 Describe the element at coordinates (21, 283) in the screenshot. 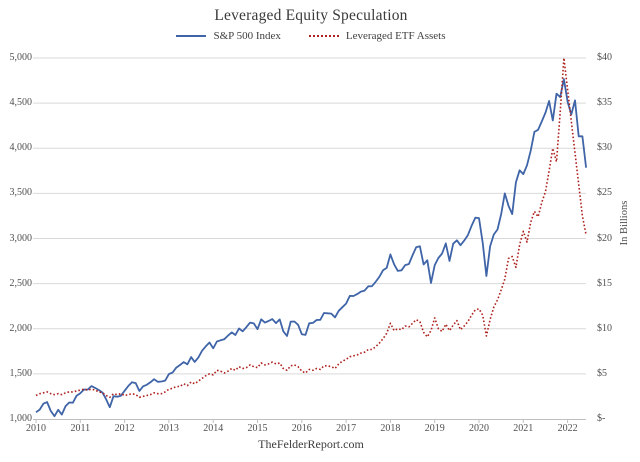

I see `y-axis-left-tick-label: 2,500` at that location.